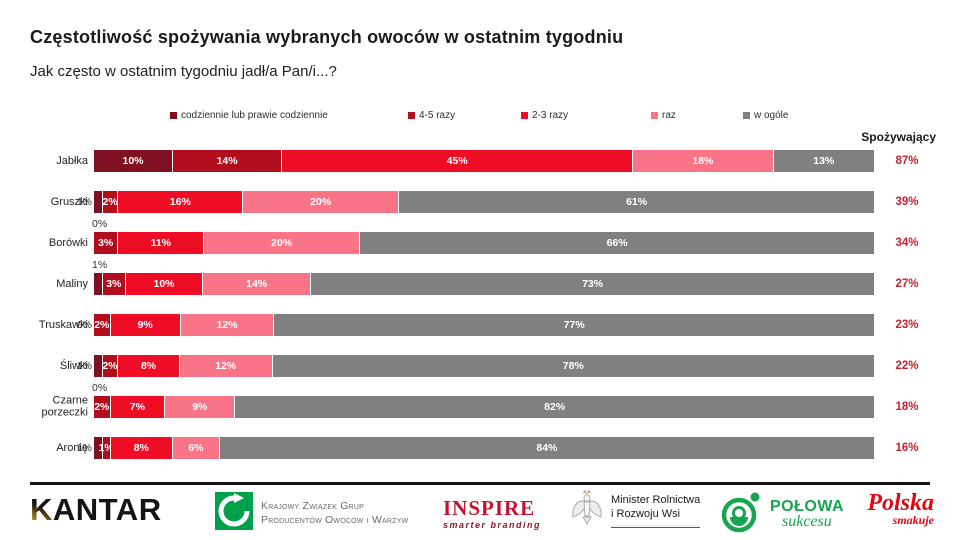  What do you see at coordinates (741, 514) in the screenshot?
I see `polowa-circle-icon` at bounding box center [741, 514].